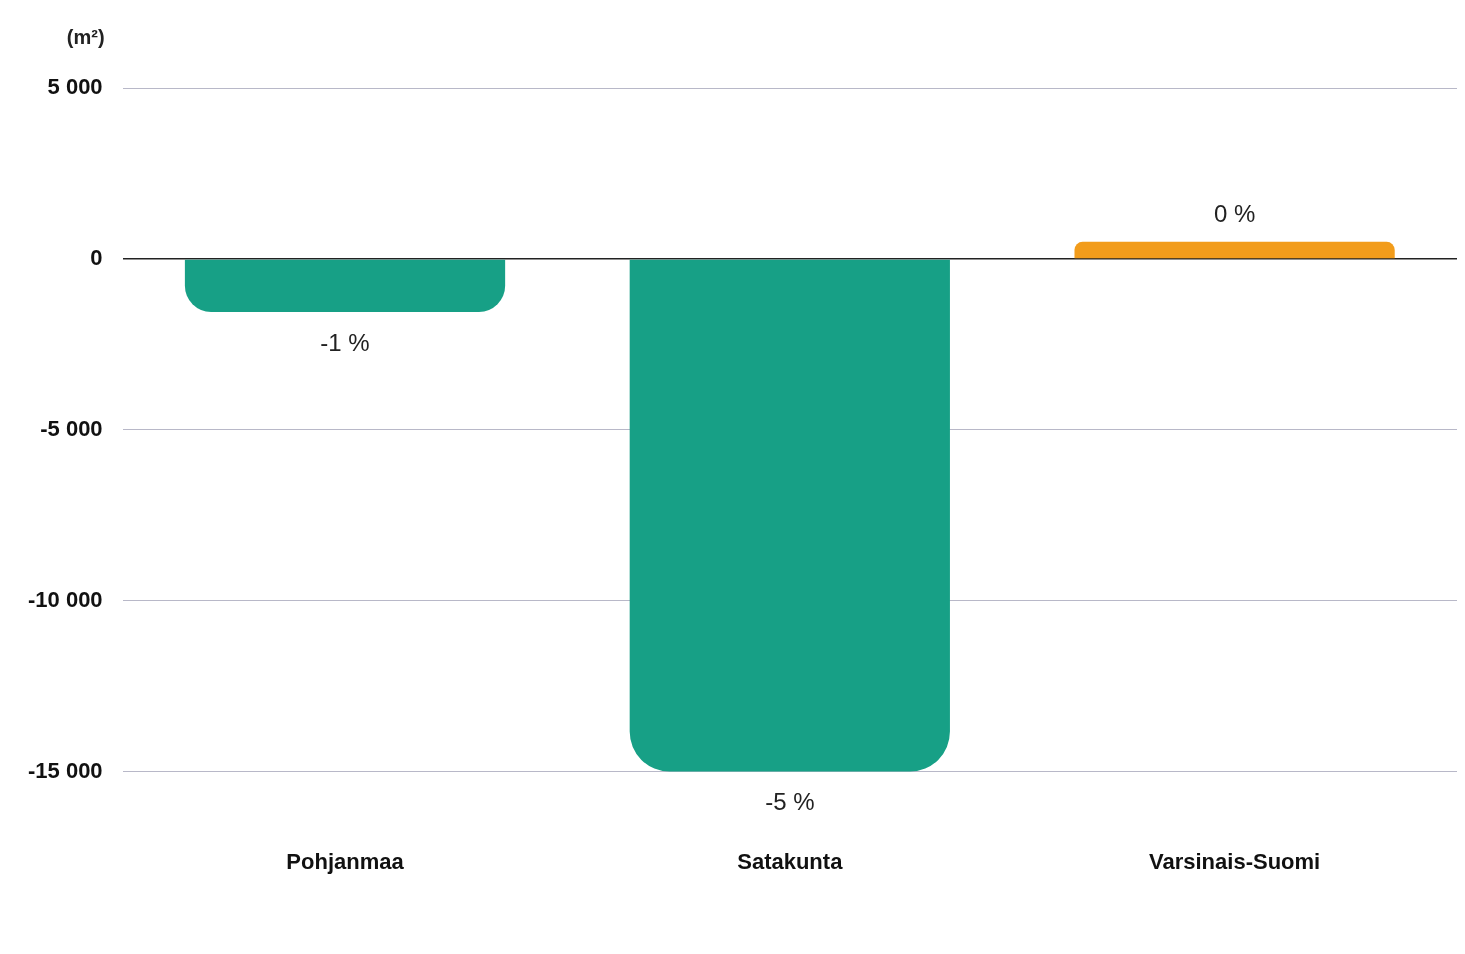  I want to click on x-tick-label: Satakunta, so click(790, 861).